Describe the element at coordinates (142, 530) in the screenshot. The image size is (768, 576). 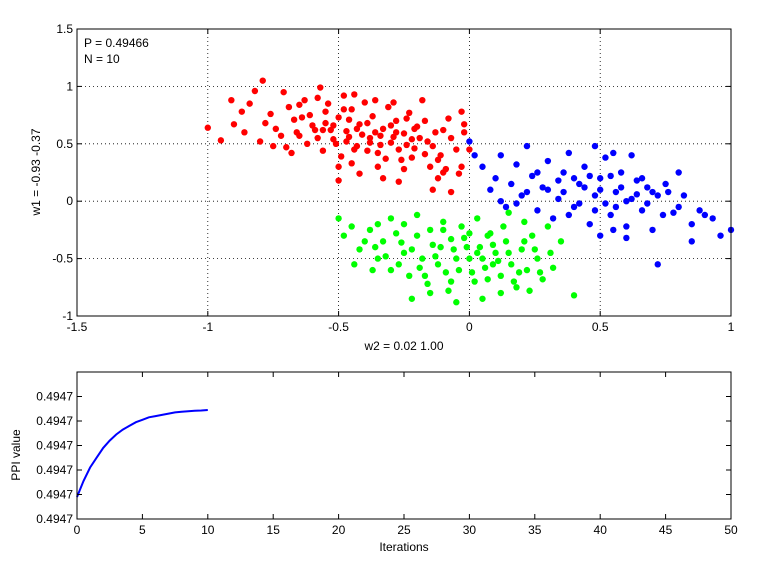
I see `ppi-x-tick-label: 5` at that location.